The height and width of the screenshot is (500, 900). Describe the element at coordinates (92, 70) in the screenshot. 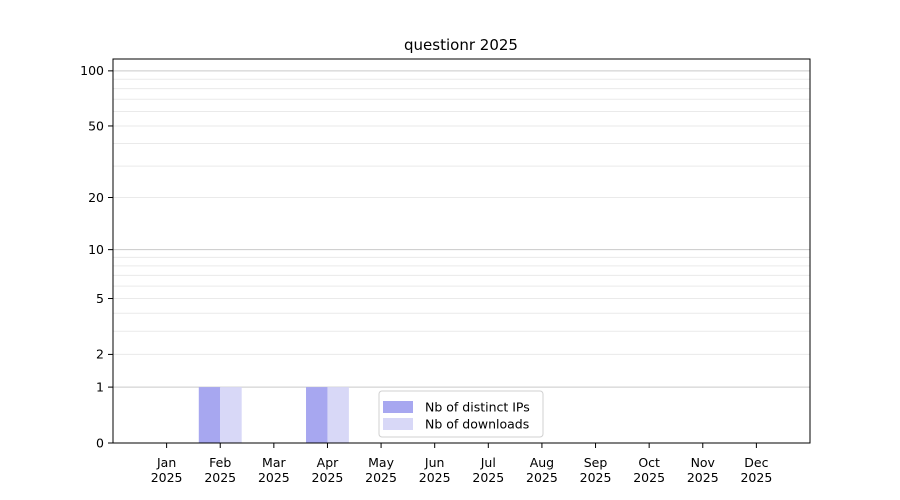

I see `y-tick-label: 100` at that location.